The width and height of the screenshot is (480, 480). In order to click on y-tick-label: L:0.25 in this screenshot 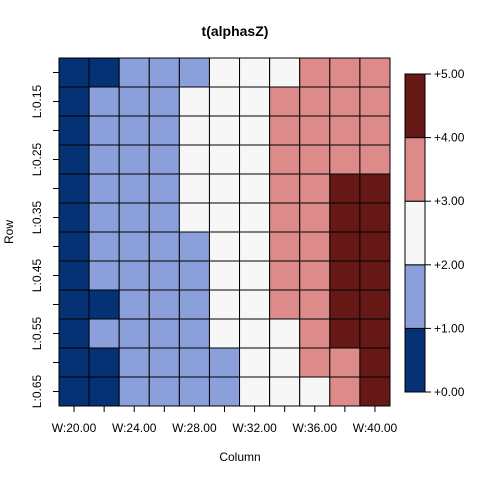, I will do `click(37, 159)`.